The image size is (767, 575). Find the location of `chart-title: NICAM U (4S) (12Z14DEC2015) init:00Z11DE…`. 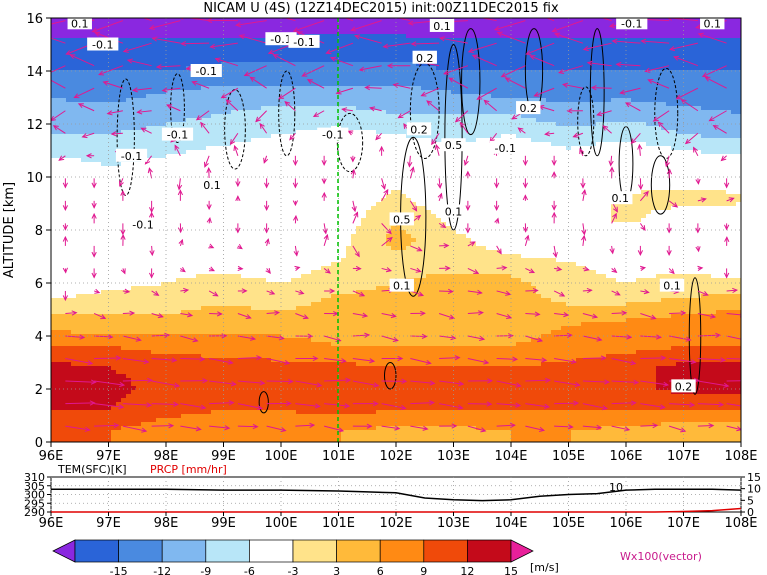

chart-title: NICAM U (4S) (12Z14DEC2015) init:00Z11DE… is located at coordinates (381, 8).